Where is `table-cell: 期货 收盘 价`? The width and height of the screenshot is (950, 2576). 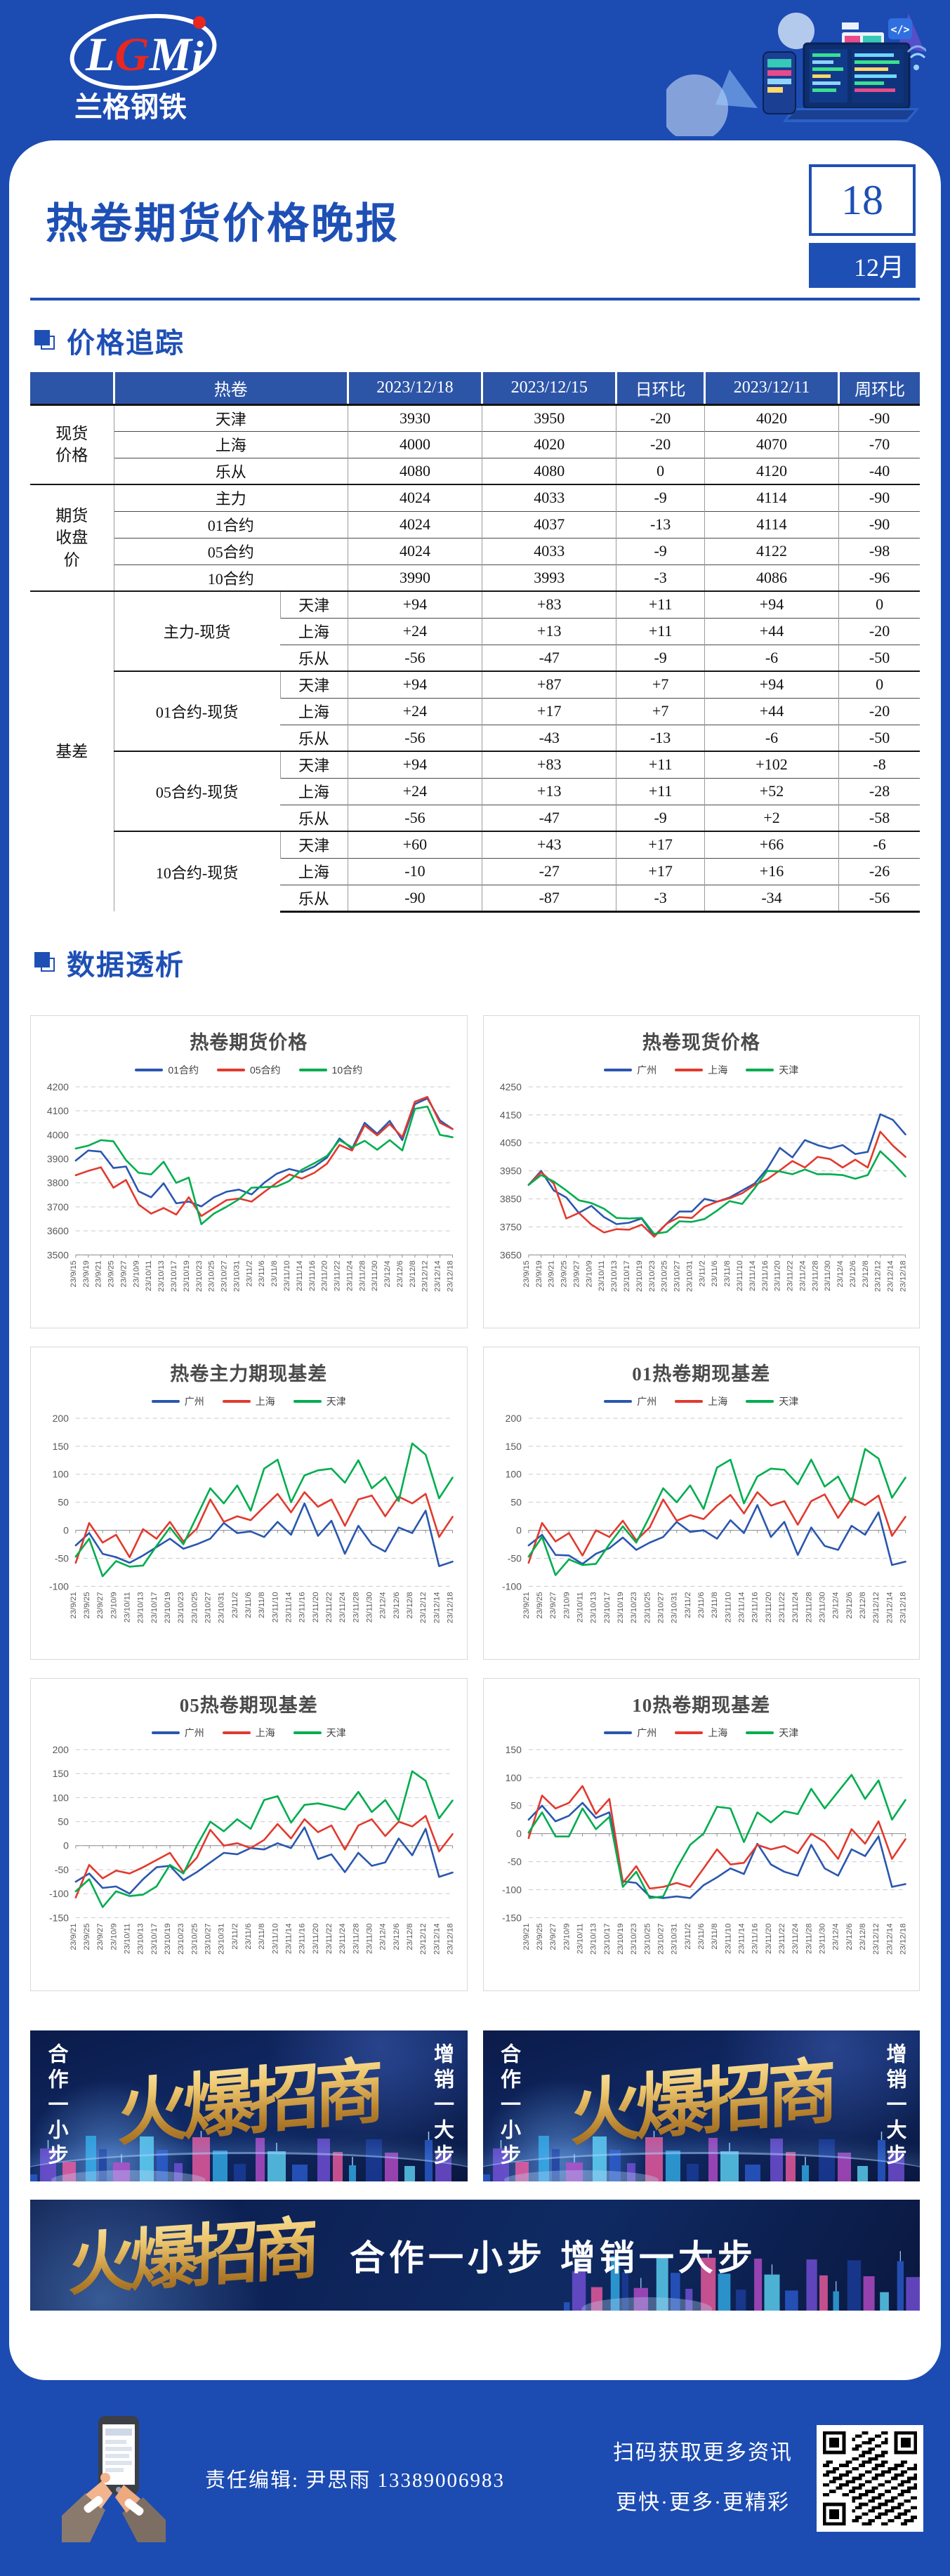 table-cell: 期货 收盘 价 is located at coordinates (72, 537).